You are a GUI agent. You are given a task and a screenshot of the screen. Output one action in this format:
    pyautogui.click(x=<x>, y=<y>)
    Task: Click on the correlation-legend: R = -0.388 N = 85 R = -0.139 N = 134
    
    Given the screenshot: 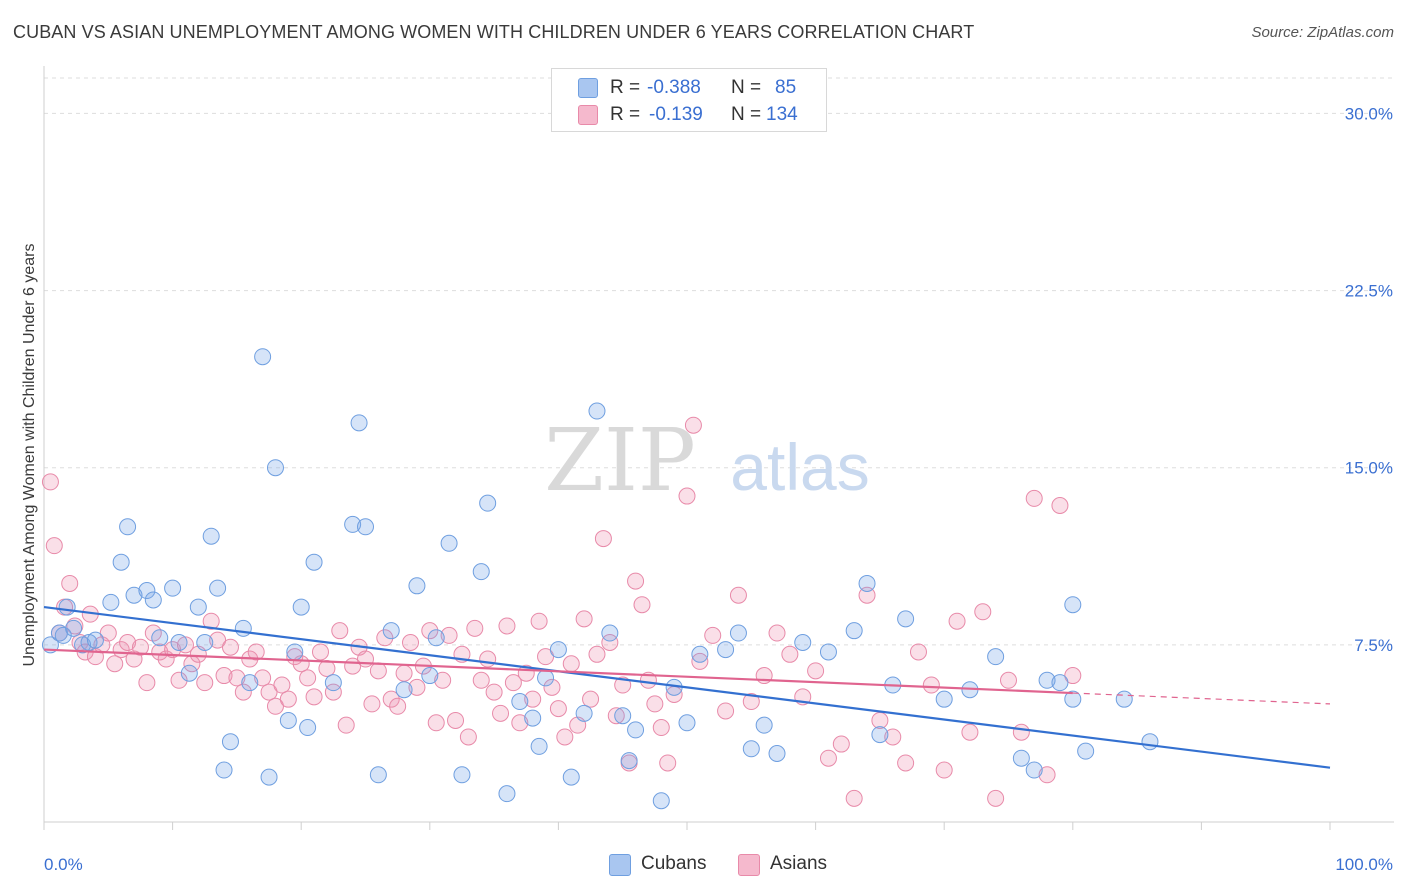 What is the action you would take?
    pyautogui.click(x=689, y=100)
    